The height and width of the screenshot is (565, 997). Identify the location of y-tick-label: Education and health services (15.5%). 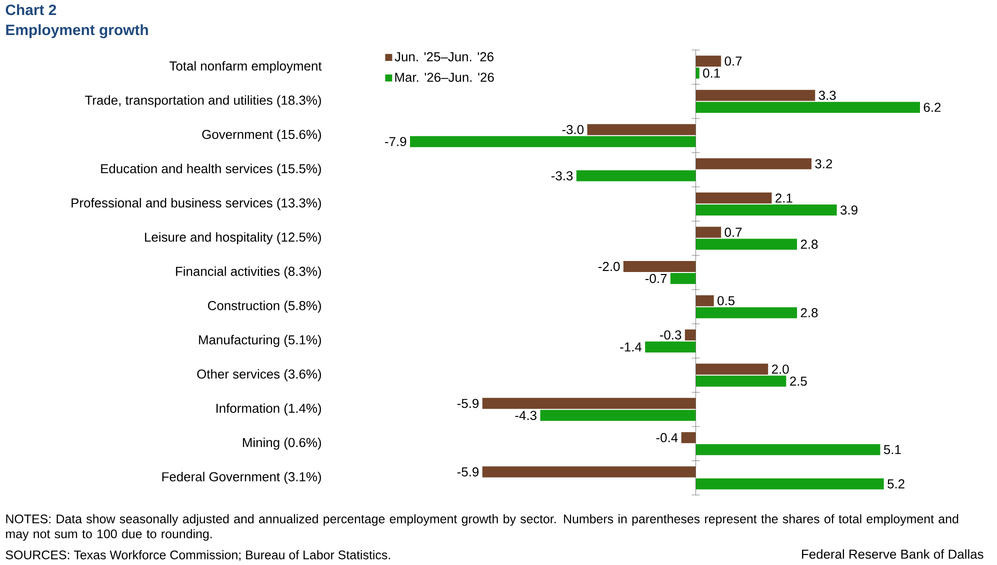
(211, 170).